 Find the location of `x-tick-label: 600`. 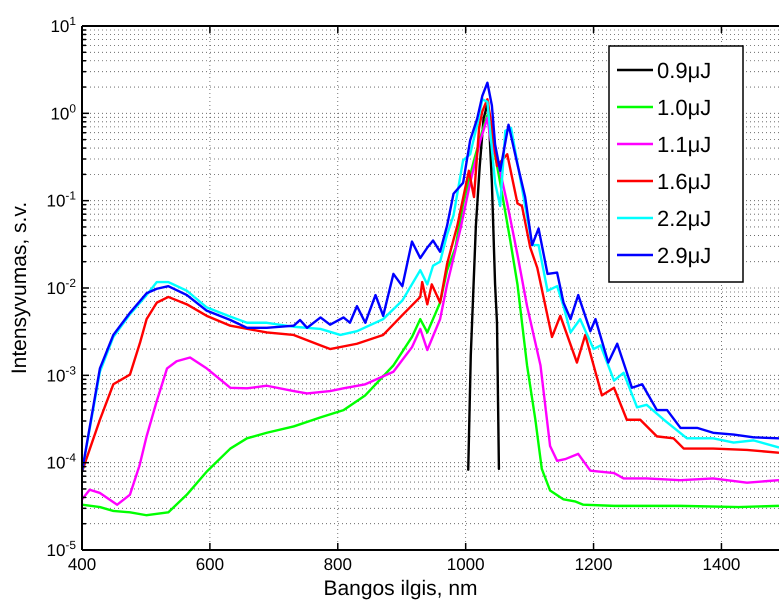

x-tick-label: 600 is located at coordinates (210, 564).